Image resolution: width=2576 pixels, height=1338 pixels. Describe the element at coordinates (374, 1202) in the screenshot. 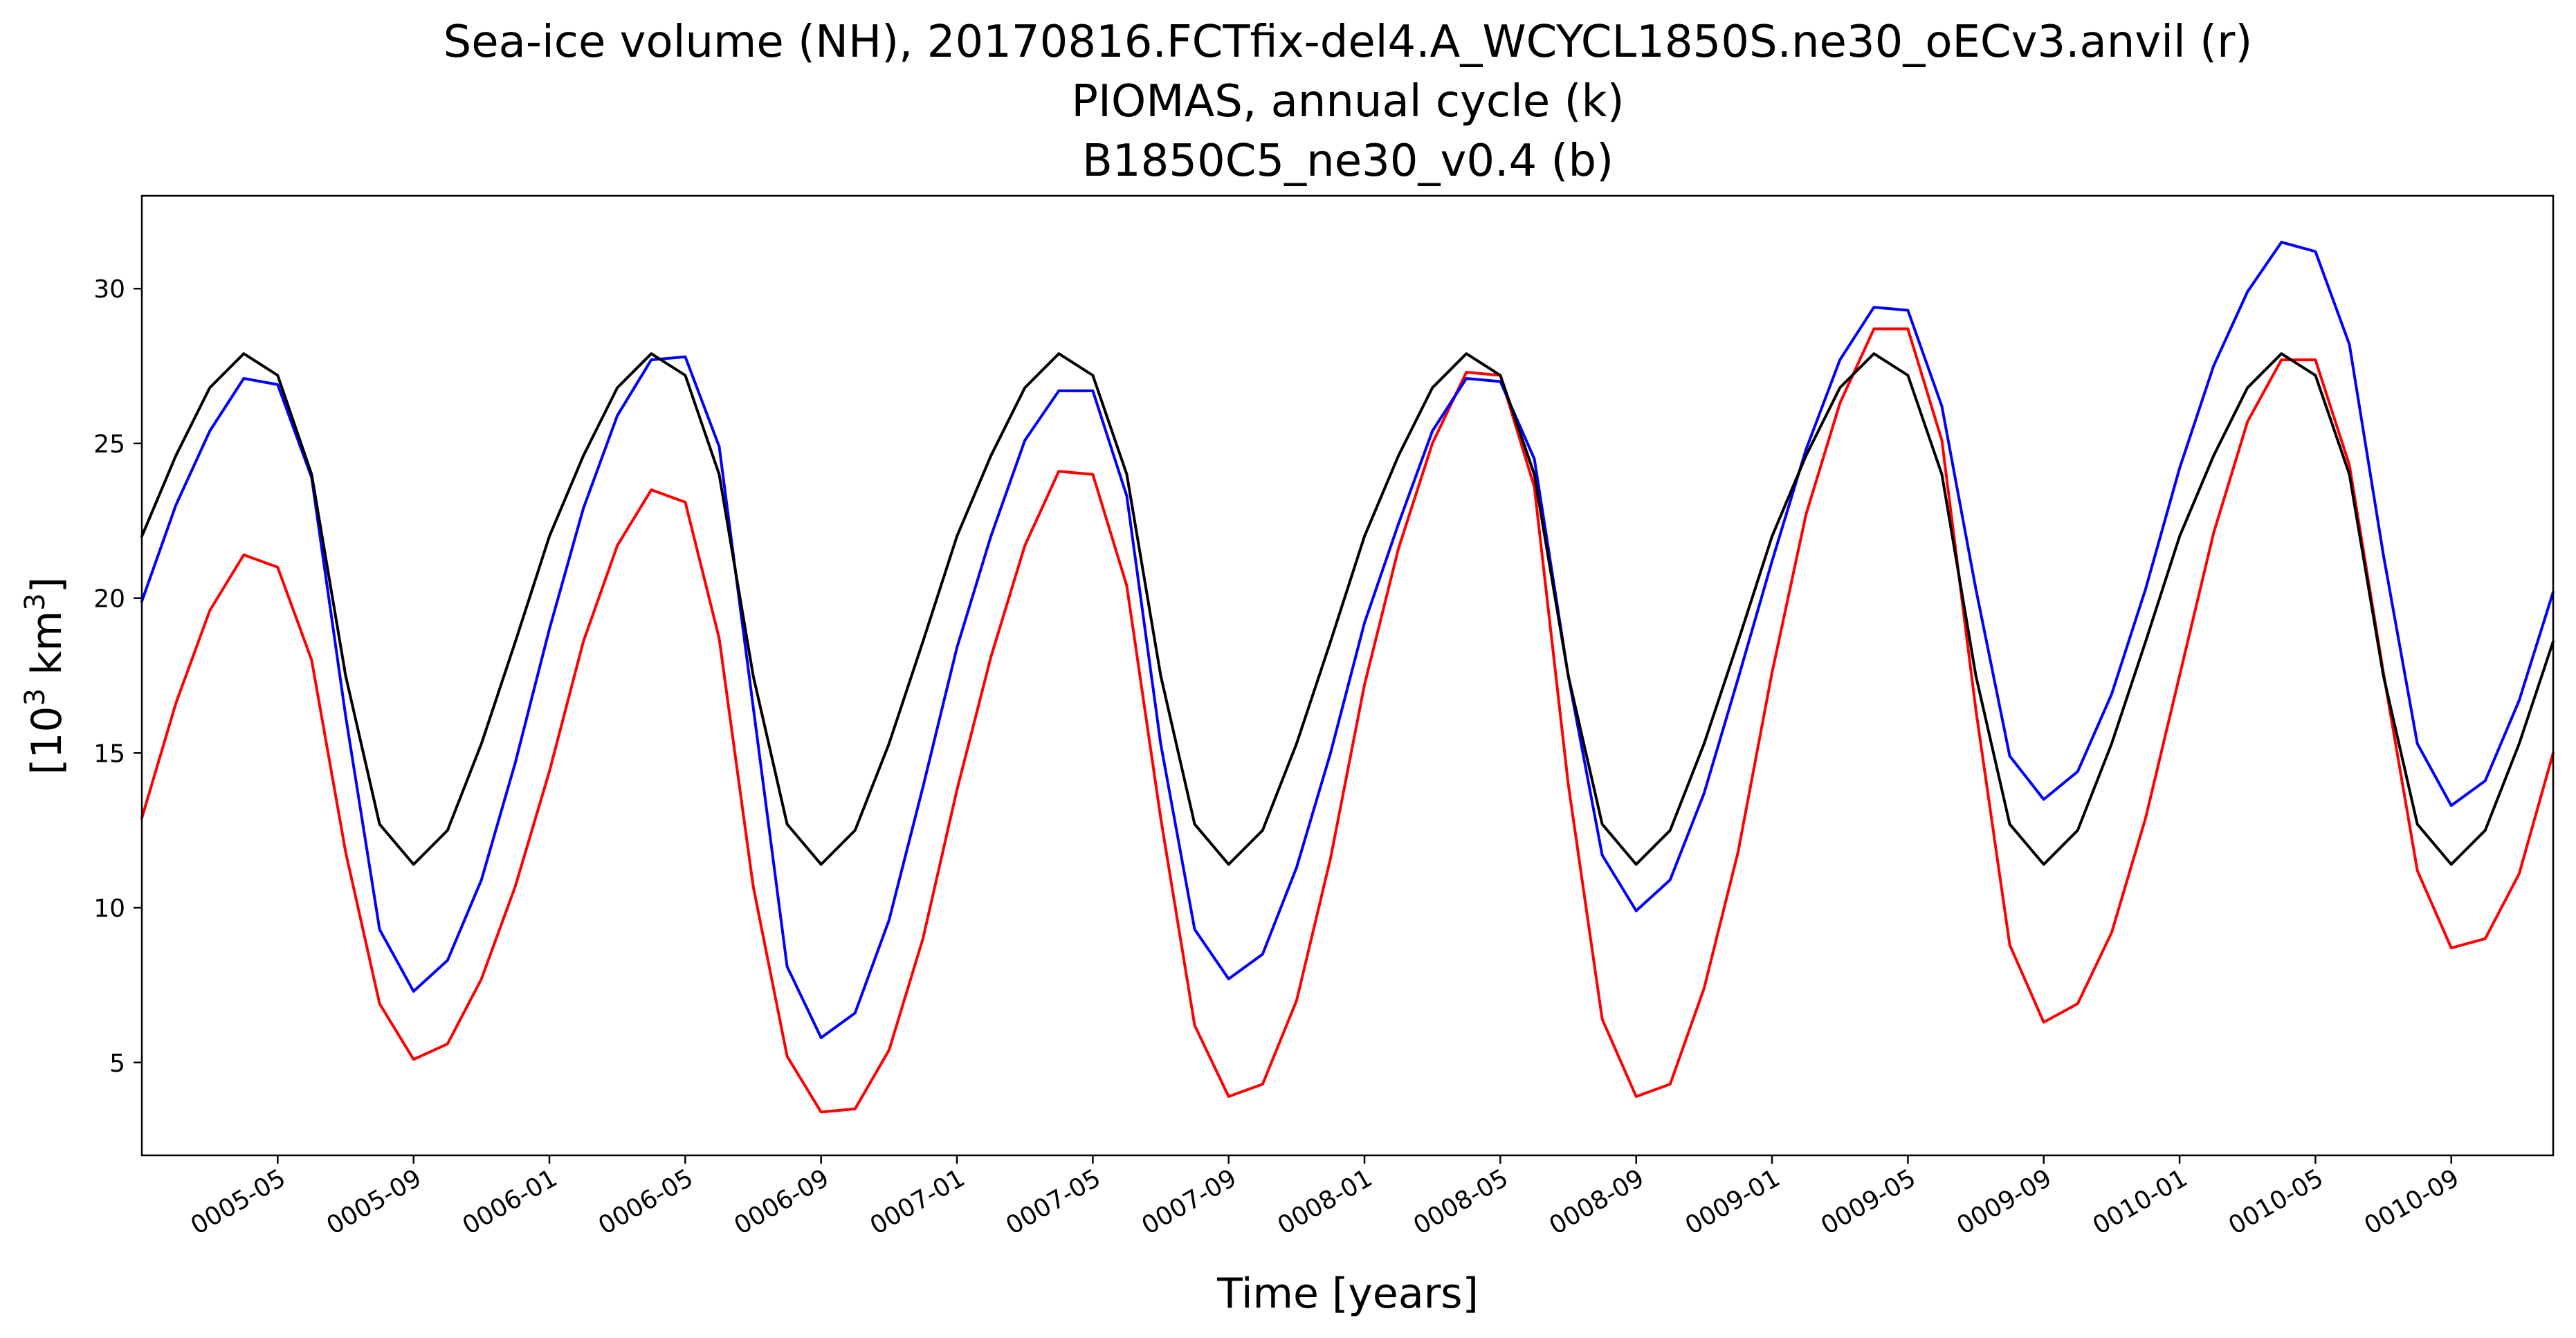

I see `x-tick-label: 0005-09` at that location.